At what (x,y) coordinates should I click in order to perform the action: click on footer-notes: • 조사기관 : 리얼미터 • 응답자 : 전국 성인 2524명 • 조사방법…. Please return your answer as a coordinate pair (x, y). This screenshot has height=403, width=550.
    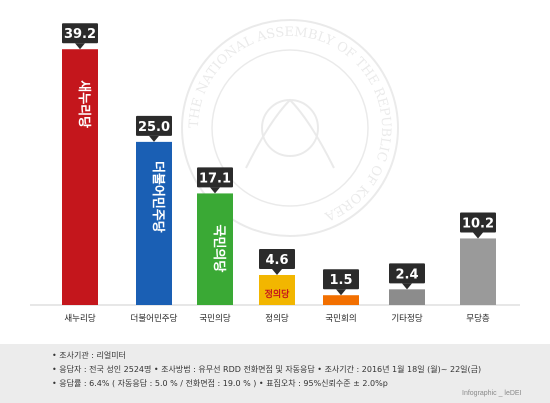
    Looking at the image, I should click on (275, 373).